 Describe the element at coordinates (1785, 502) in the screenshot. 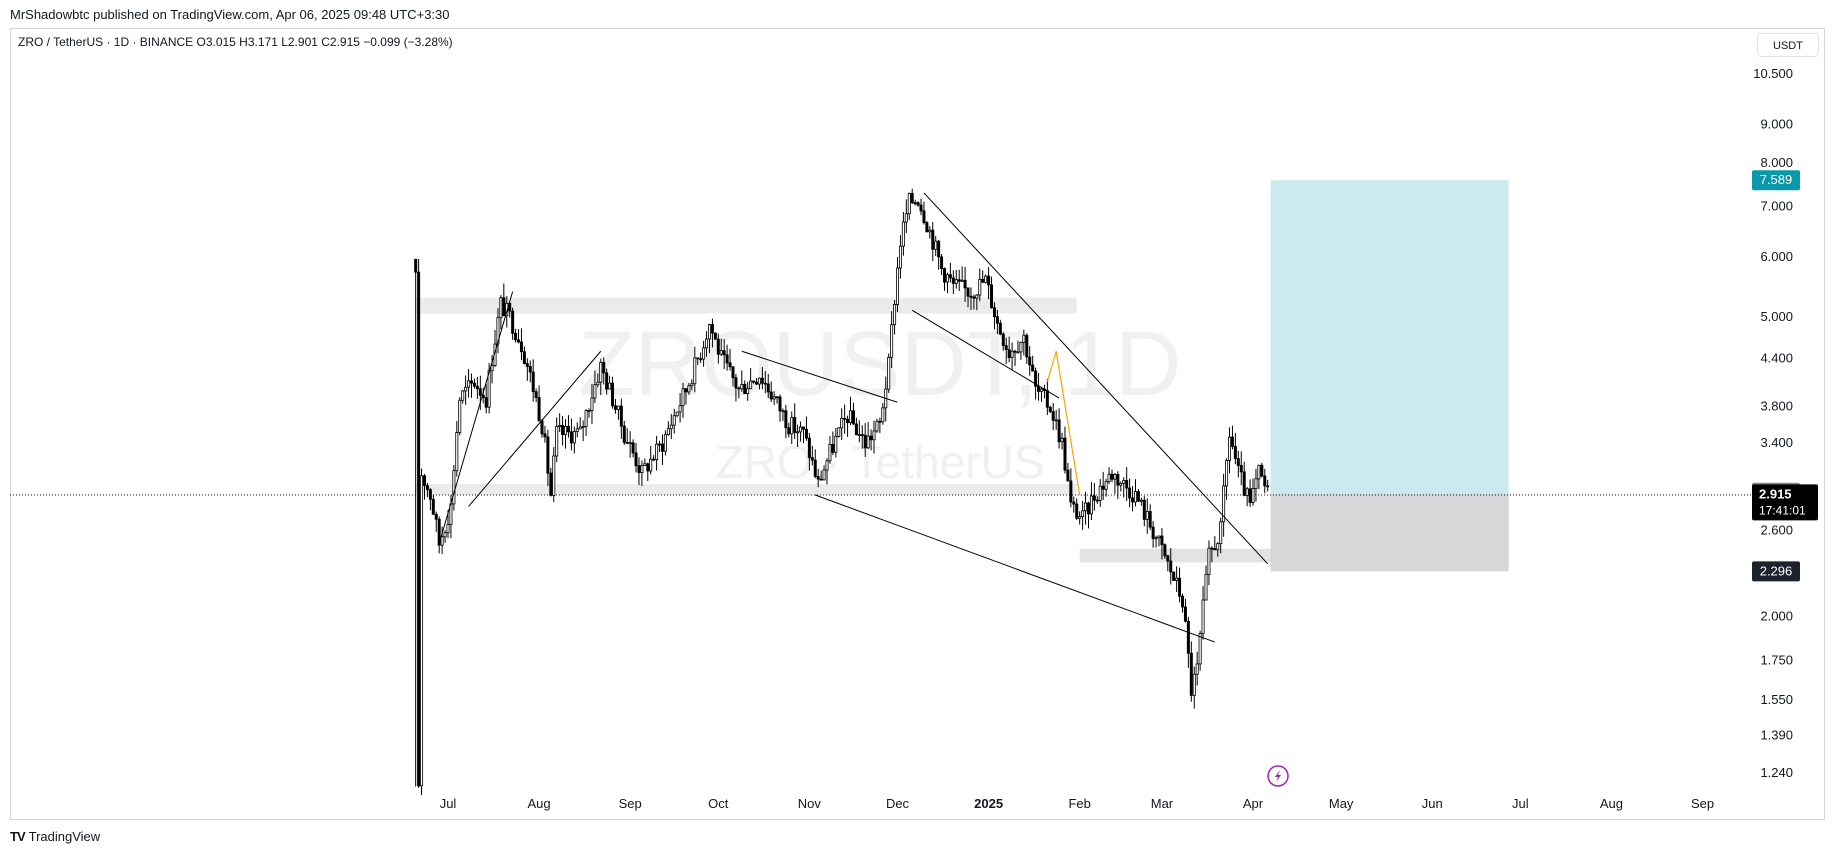

I see `last-price-badge` at that location.